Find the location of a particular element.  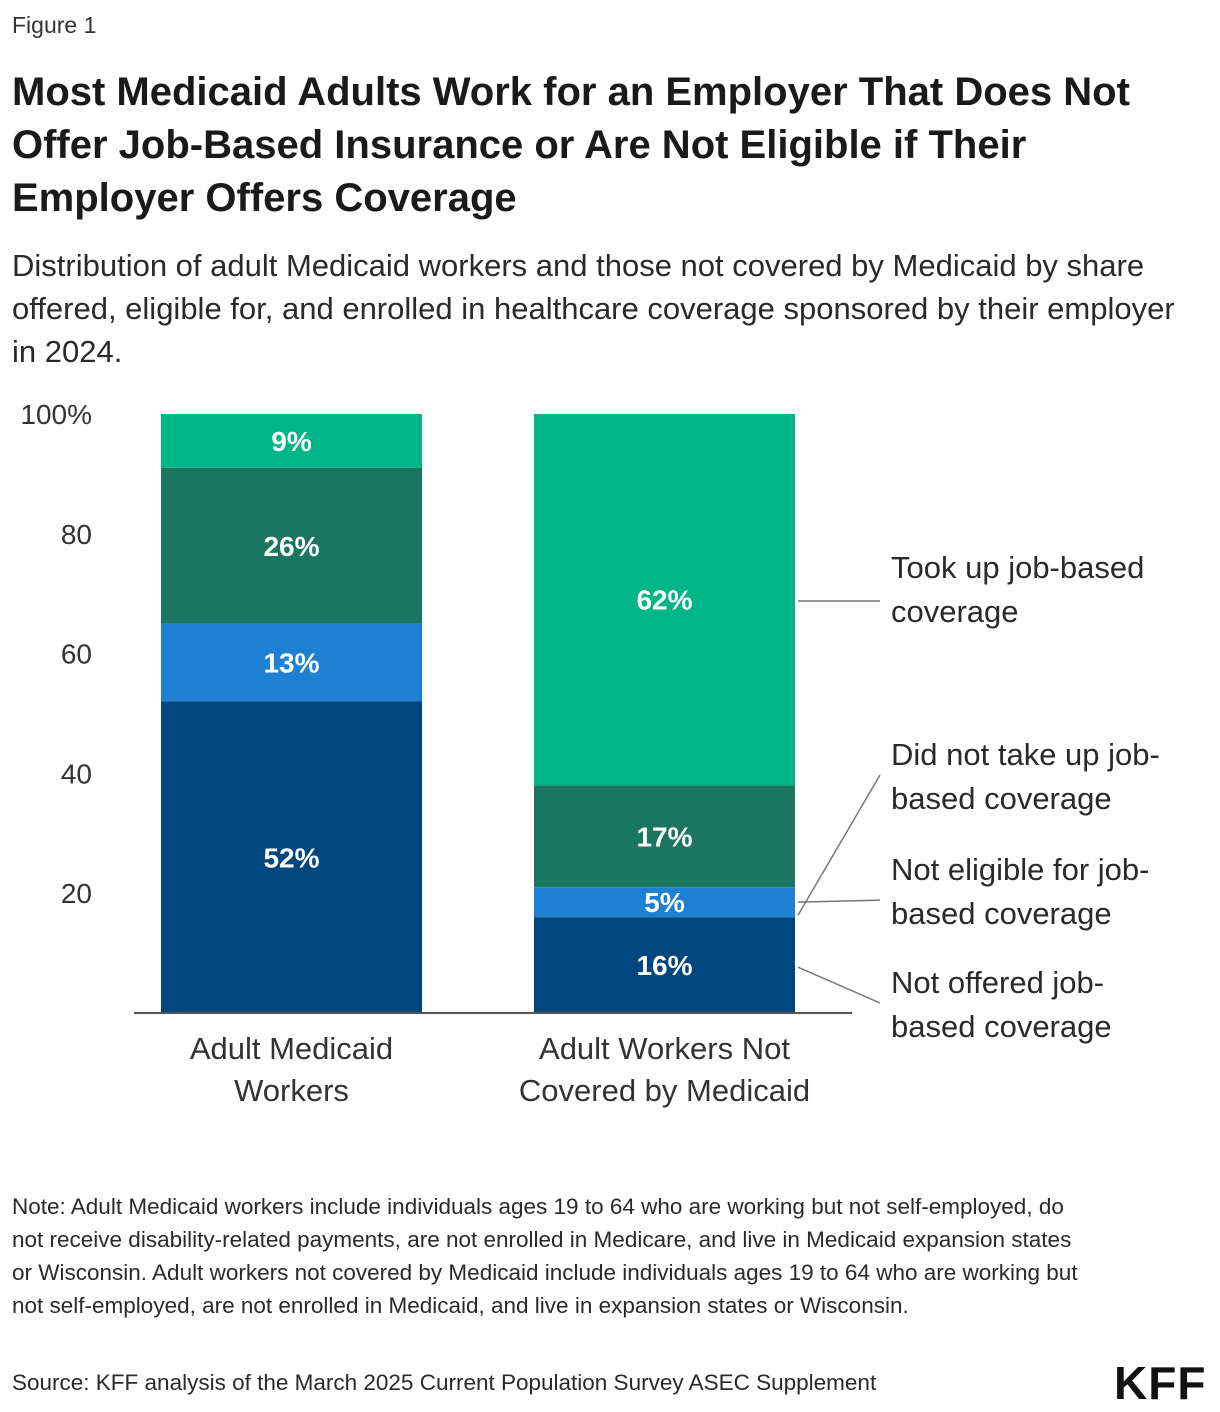

legend-label: Did not take up job- is located at coordinates (1025, 754).